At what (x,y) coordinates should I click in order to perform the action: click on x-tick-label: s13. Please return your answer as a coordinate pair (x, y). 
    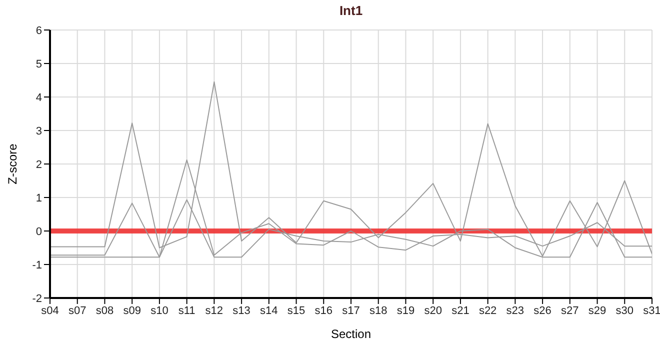
    Looking at the image, I should click on (241, 310).